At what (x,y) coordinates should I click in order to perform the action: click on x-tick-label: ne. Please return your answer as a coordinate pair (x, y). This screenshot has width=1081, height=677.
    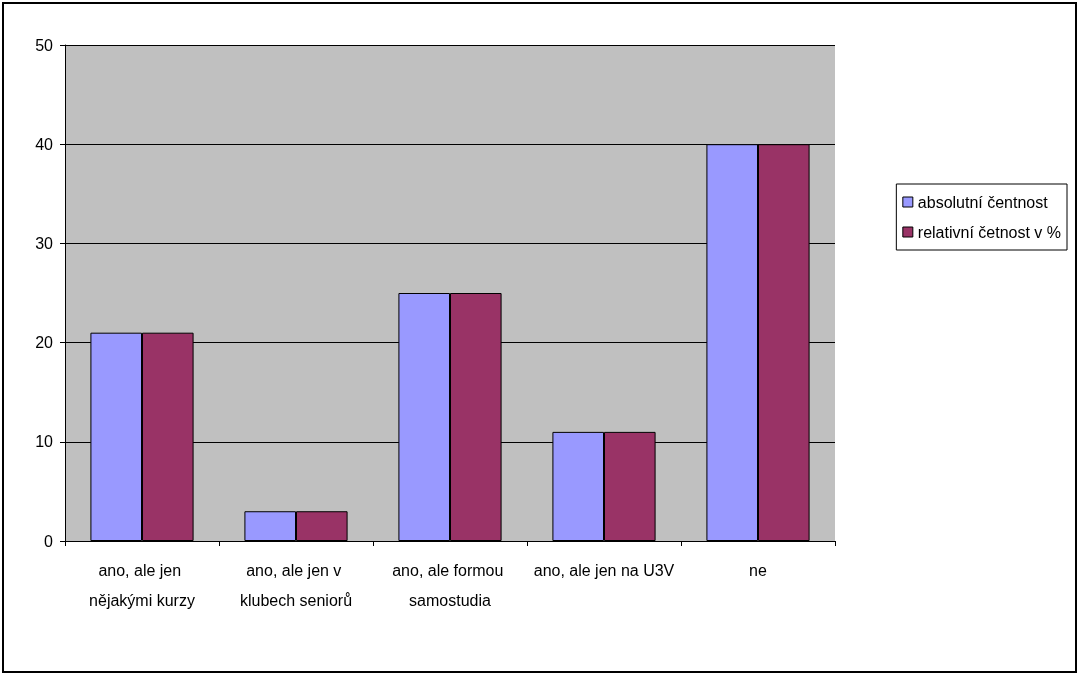
    Looking at the image, I should click on (758, 570).